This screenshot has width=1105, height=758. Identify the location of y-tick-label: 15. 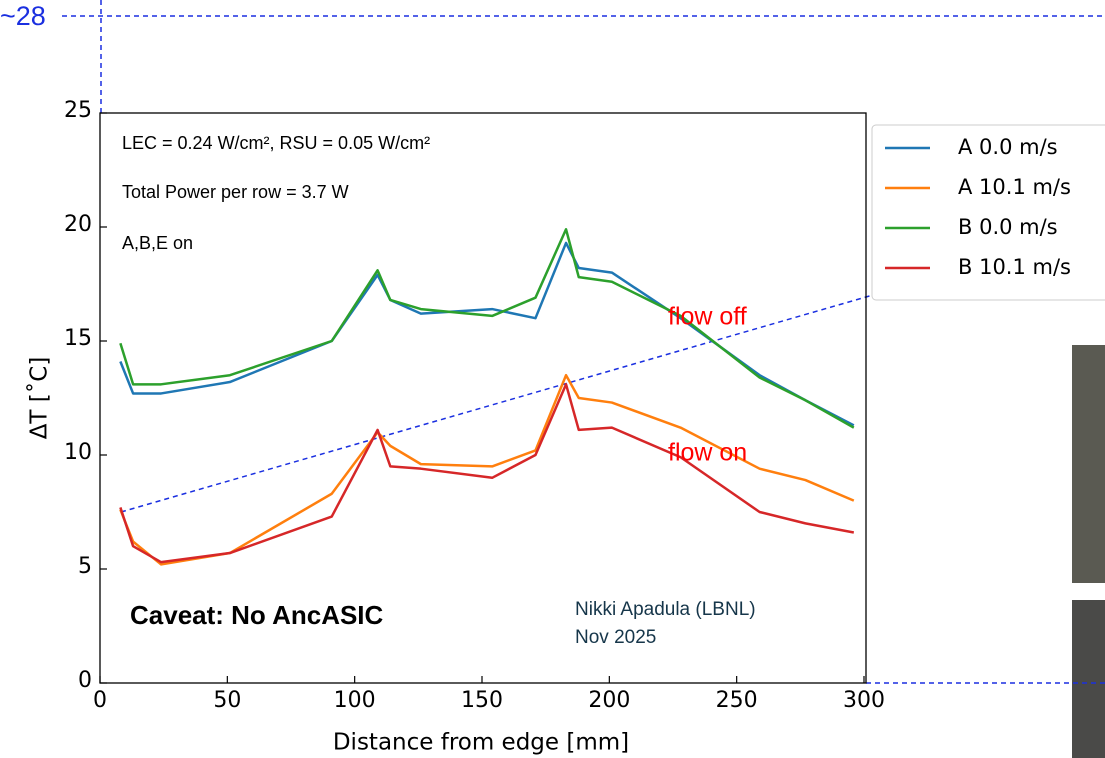
(78, 338).